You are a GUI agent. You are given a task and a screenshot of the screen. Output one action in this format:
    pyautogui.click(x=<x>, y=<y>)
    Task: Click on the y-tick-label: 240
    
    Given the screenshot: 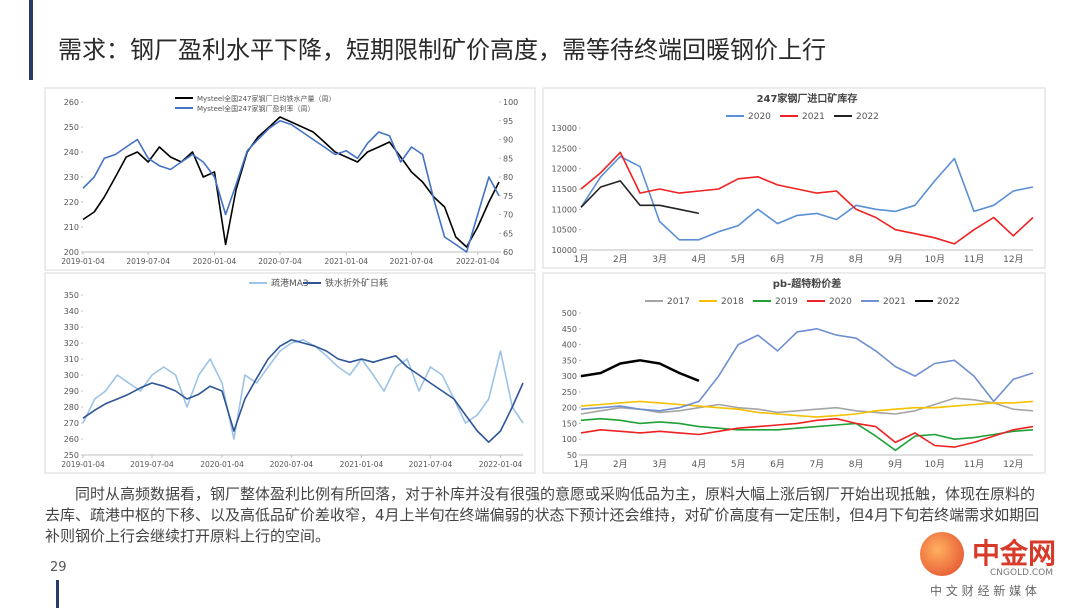 What is the action you would take?
    pyautogui.click(x=71, y=152)
    